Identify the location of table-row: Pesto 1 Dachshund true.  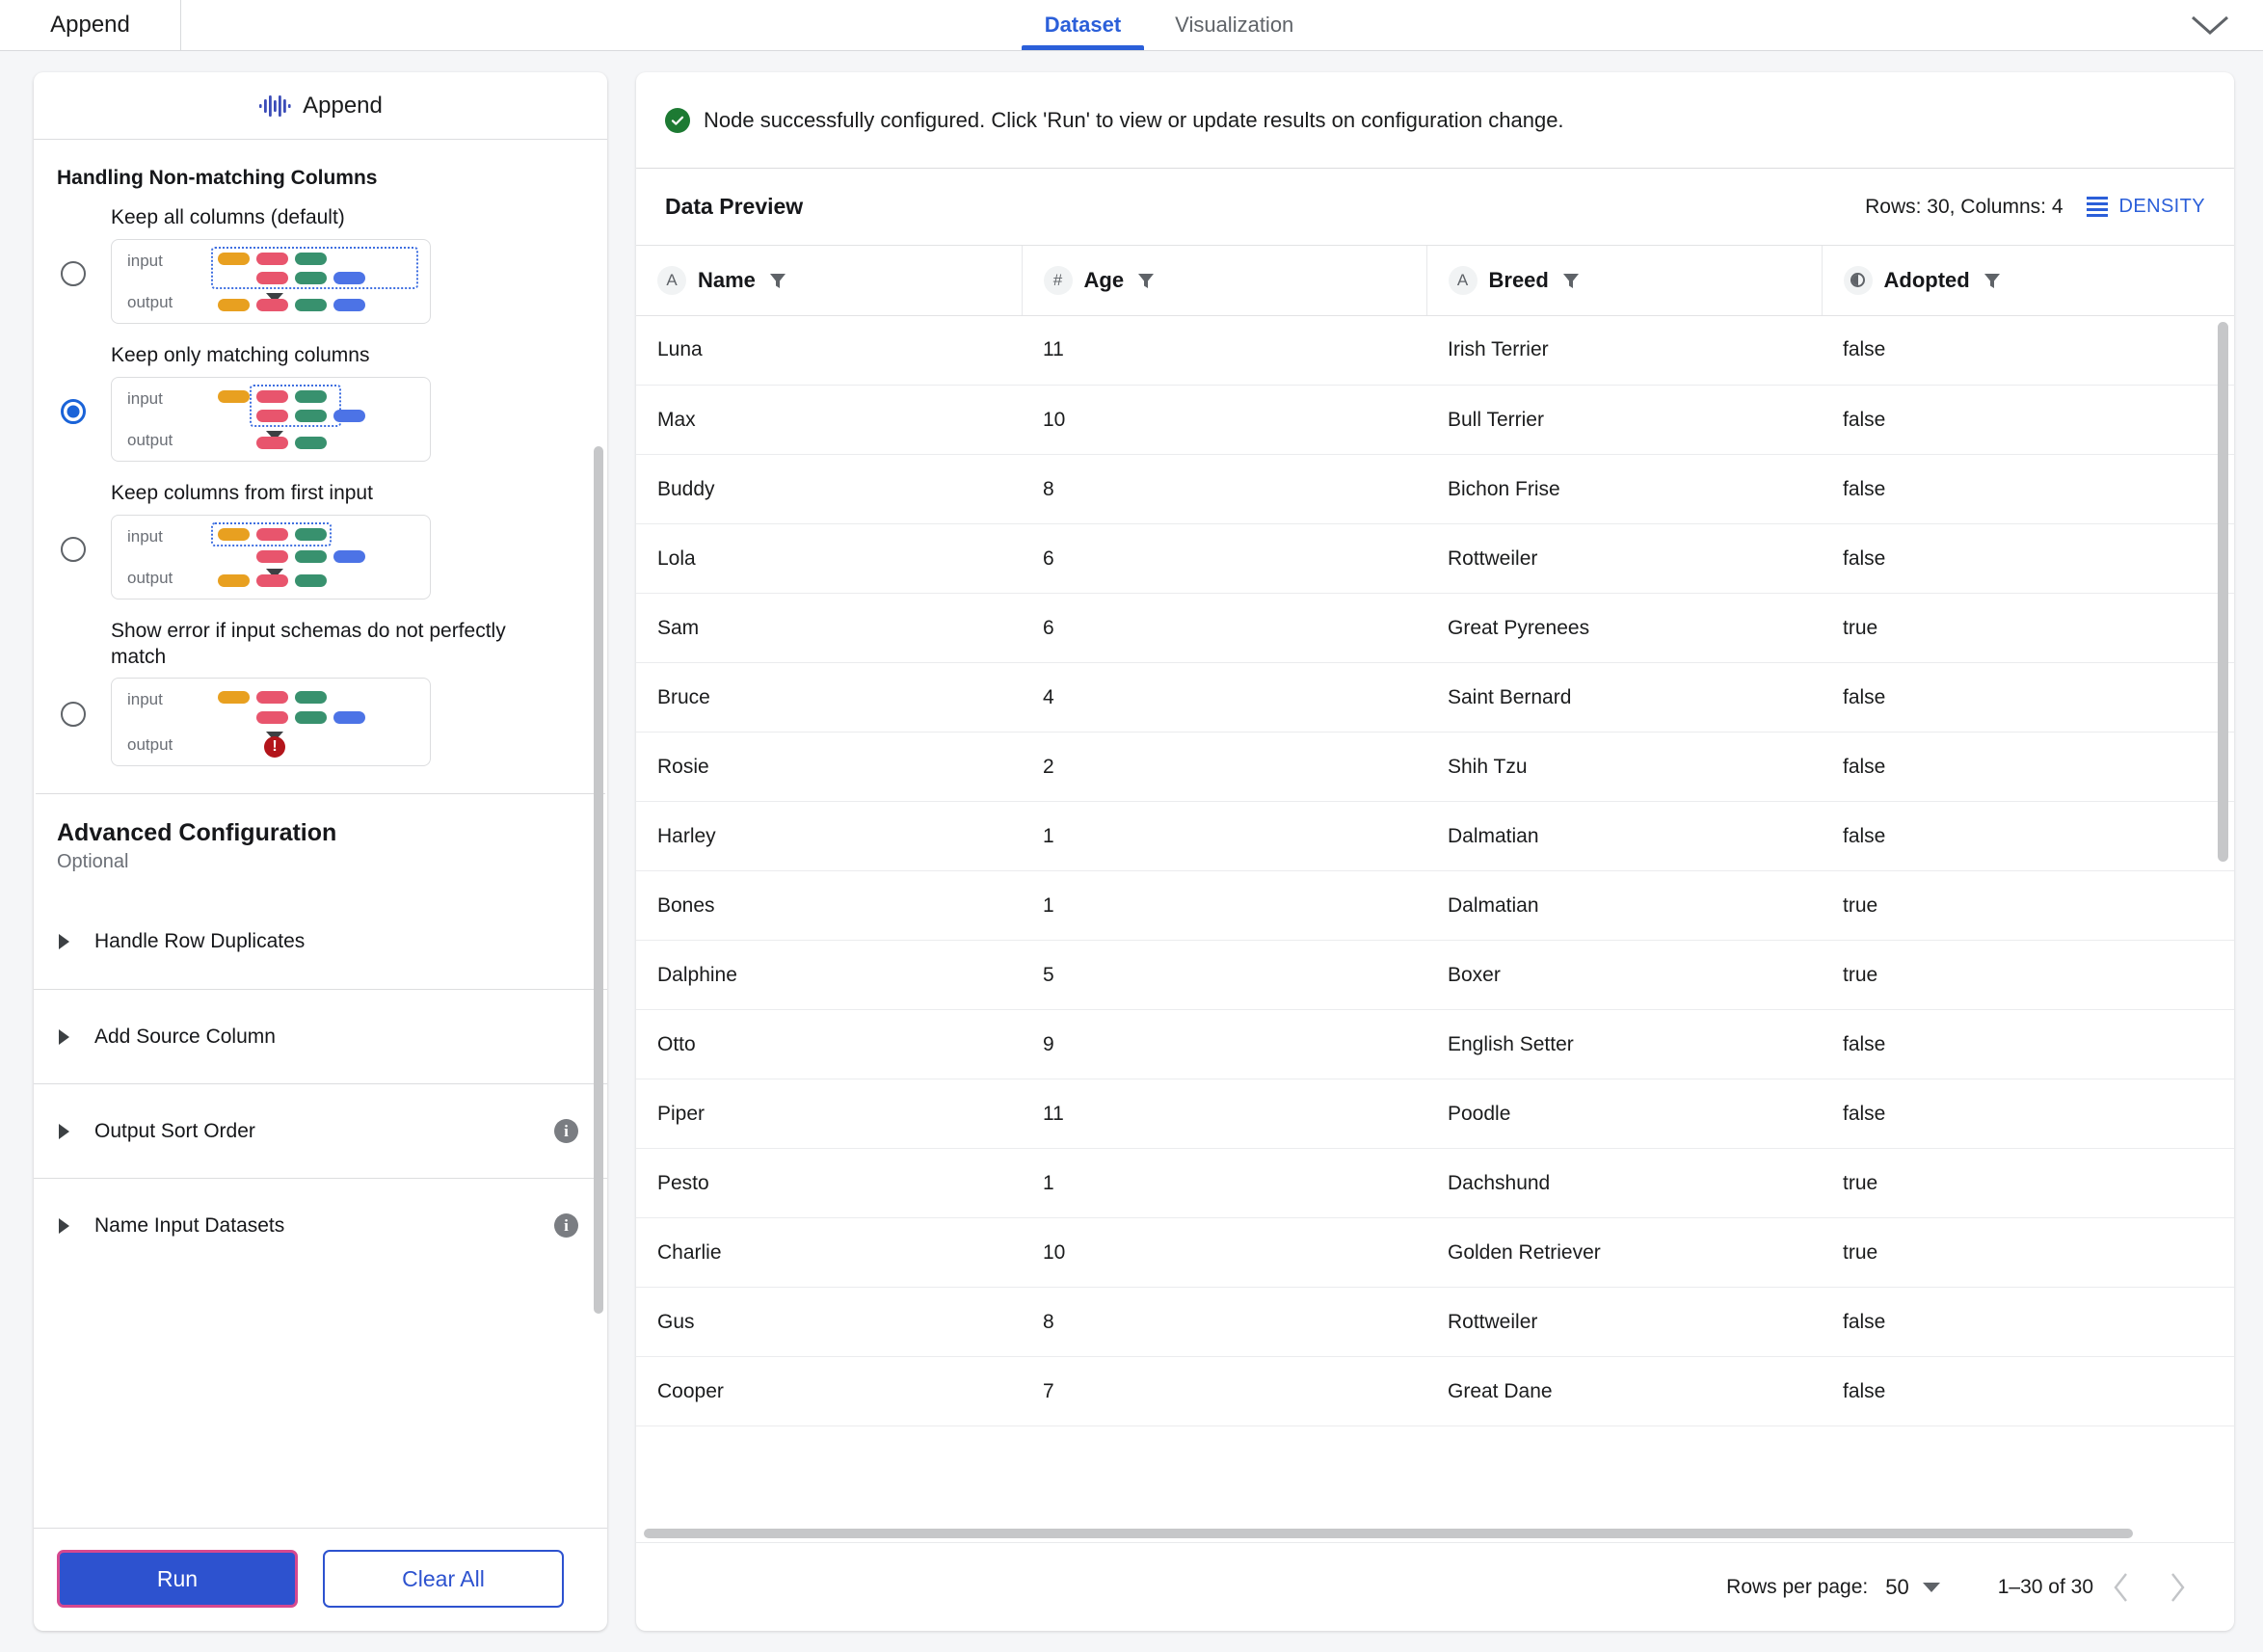
(1435, 1183).